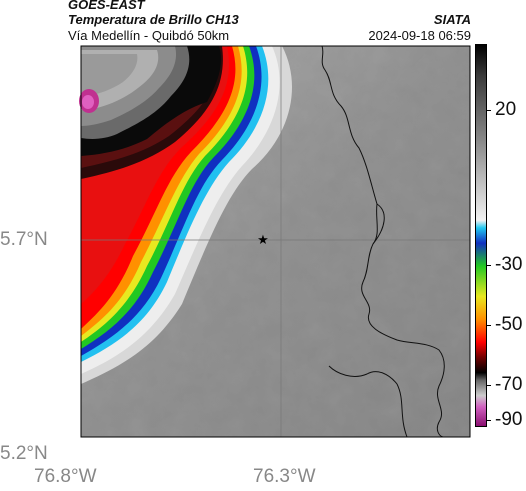 The height and width of the screenshot is (491, 526). Describe the element at coordinates (24, 453) in the screenshot. I see `lat-label: 5.2°N` at that location.